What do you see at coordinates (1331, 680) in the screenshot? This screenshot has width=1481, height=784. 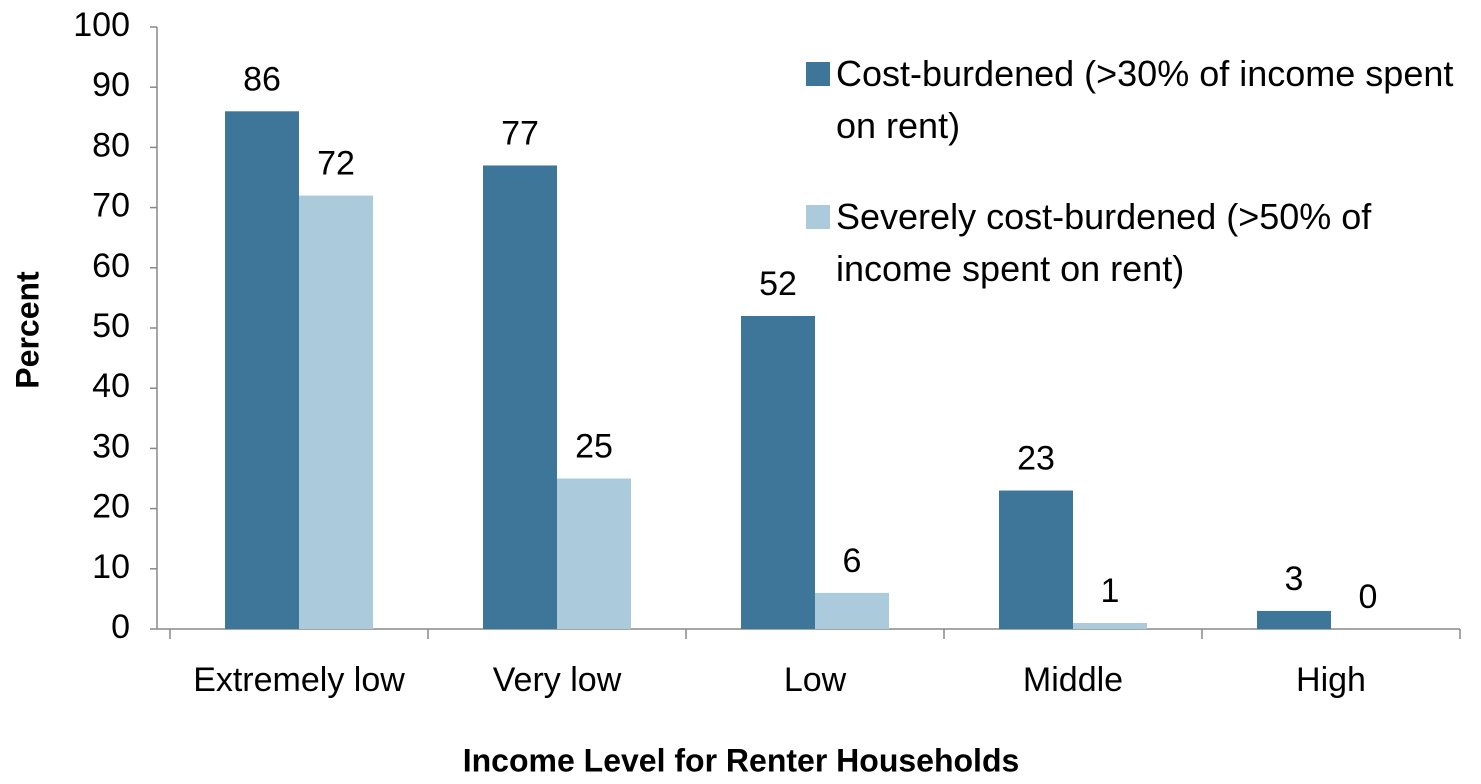 I see `x-tick-label: High` at bounding box center [1331, 680].